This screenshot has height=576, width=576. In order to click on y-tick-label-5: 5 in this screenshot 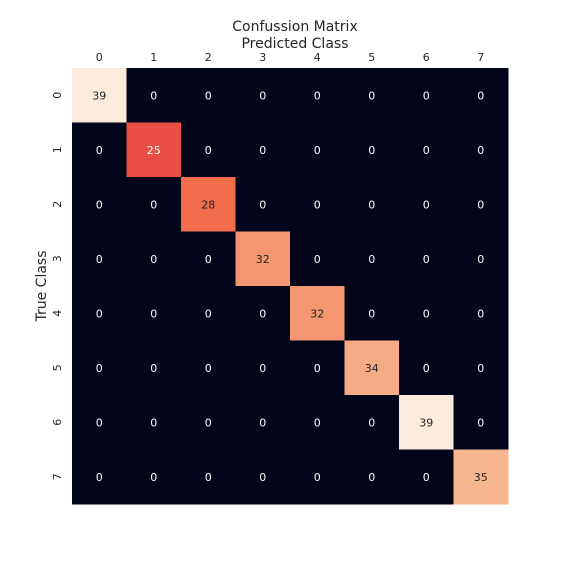, I will do `click(57, 367)`.